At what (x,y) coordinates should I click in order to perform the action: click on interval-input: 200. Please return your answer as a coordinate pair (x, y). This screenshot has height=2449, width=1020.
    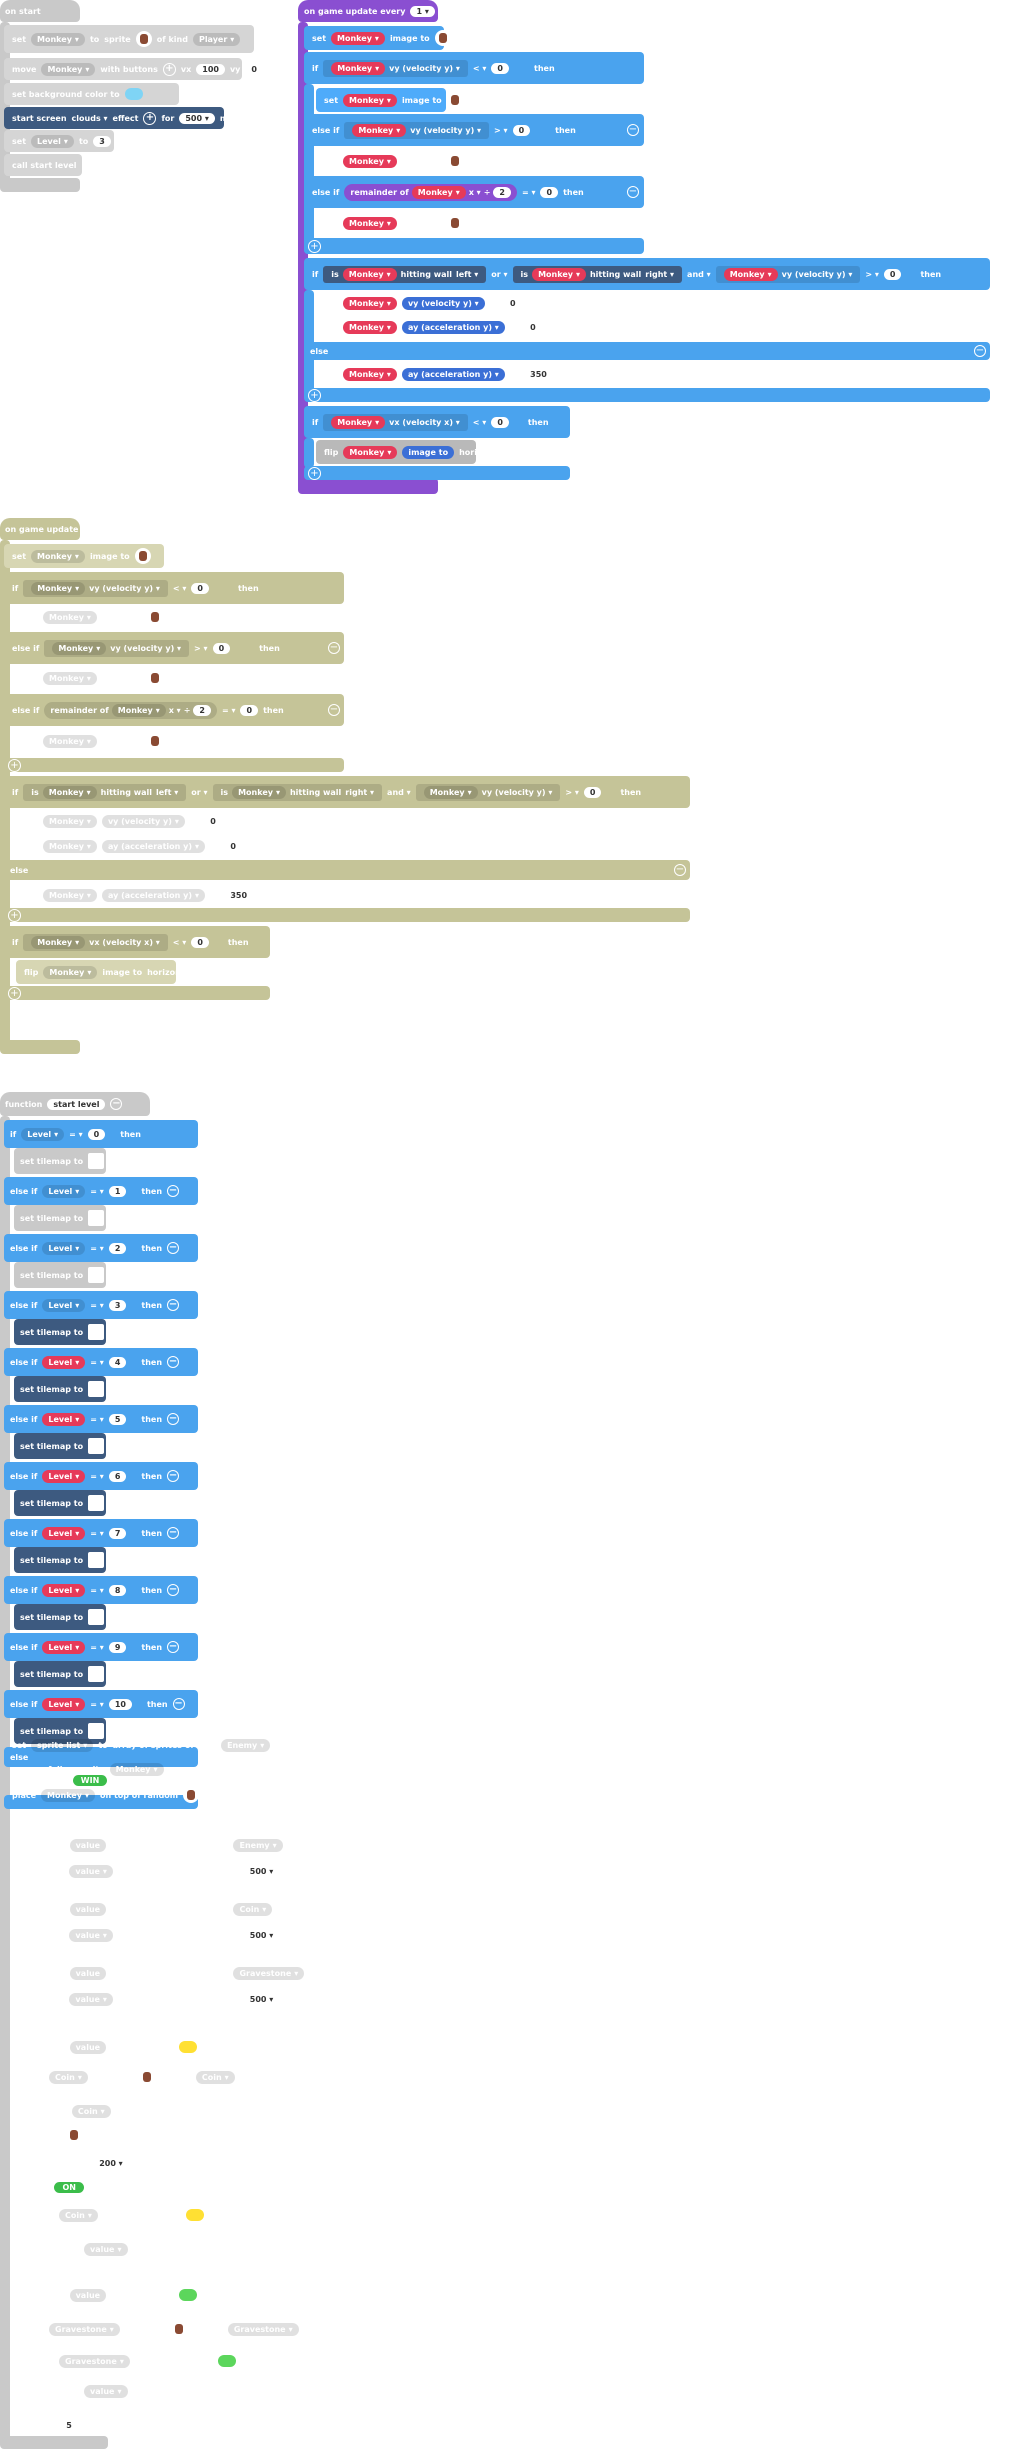
    Looking at the image, I should click on (111, 2163).